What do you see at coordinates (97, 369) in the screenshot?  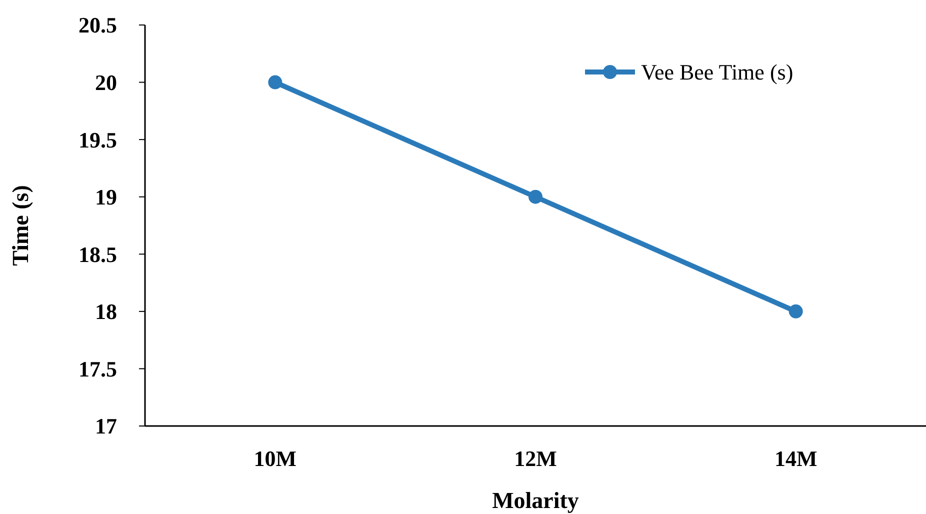 I see `y-tick-label: 17.5` at bounding box center [97, 369].